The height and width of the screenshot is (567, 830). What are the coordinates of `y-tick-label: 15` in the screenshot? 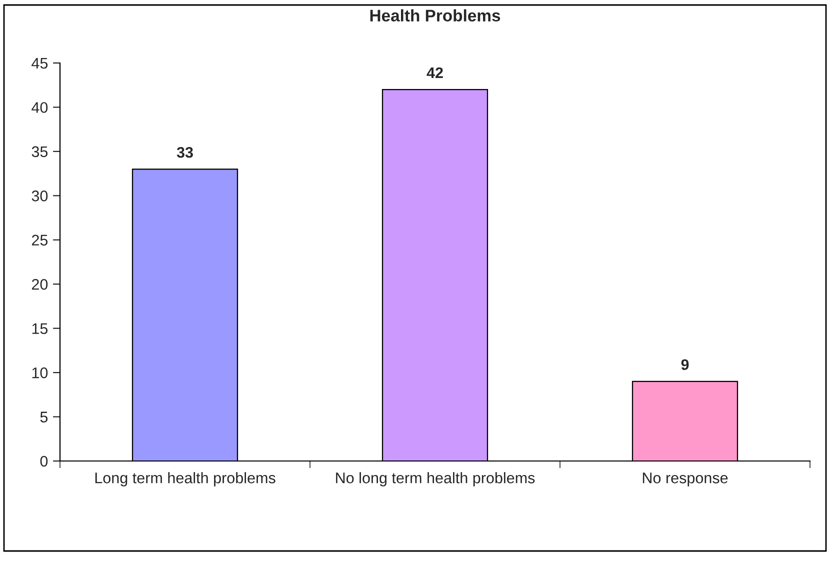 It's located at (40, 328).